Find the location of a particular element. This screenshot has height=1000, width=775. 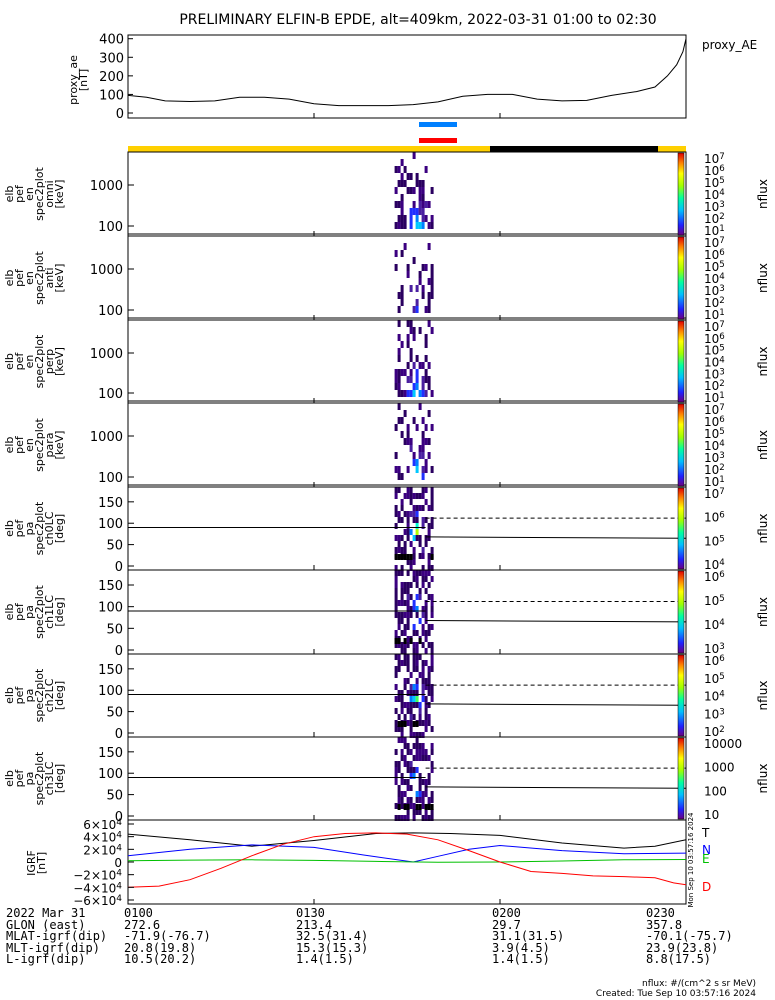

ytick-label: 1000 is located at coordinates (106, 186).